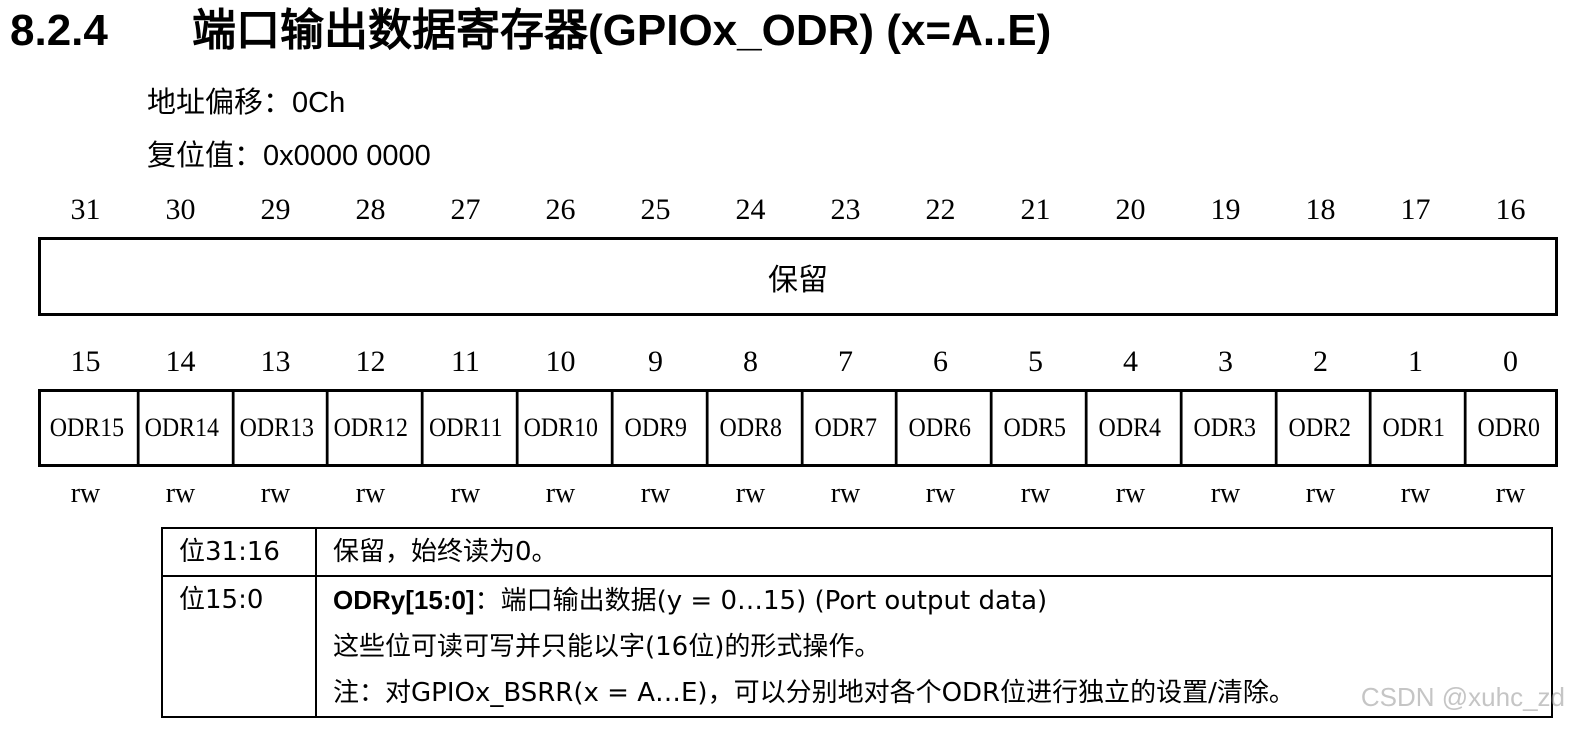 This screenshot has height=734, width=1579. What do you see at coordinates (748, 428) in the screenshot?
I see `field-cell: ODR8` at bounding box center [748, 428].